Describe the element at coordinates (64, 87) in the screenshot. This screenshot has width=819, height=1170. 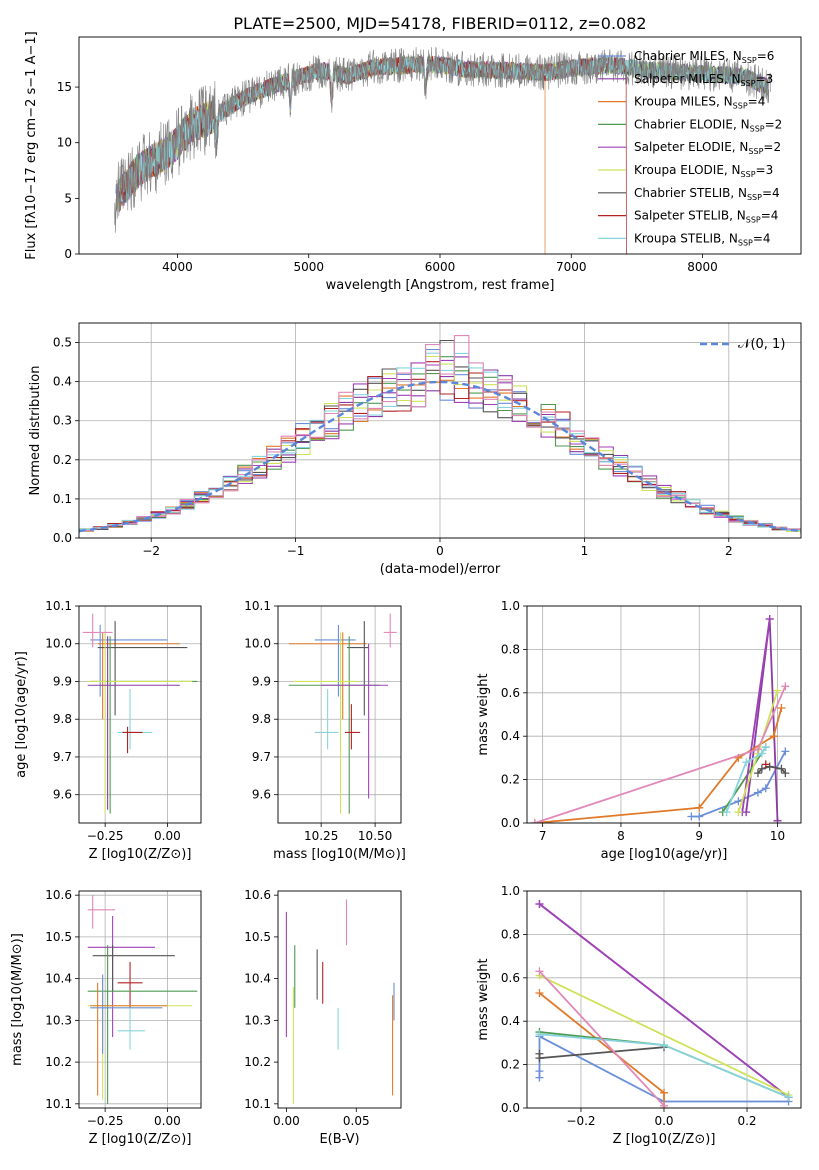
I see `y-tick-label: 15` at that location.